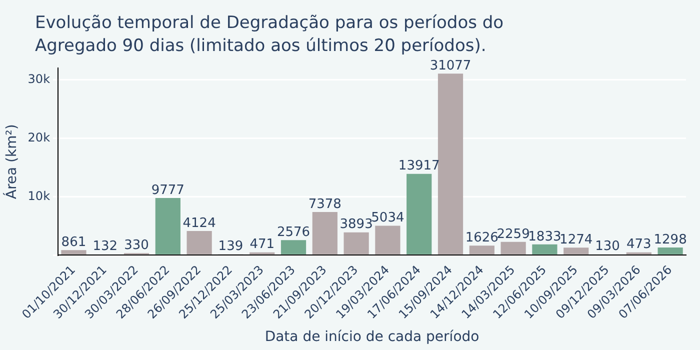  I want to click on data-label: 1833, so click(545, 236).